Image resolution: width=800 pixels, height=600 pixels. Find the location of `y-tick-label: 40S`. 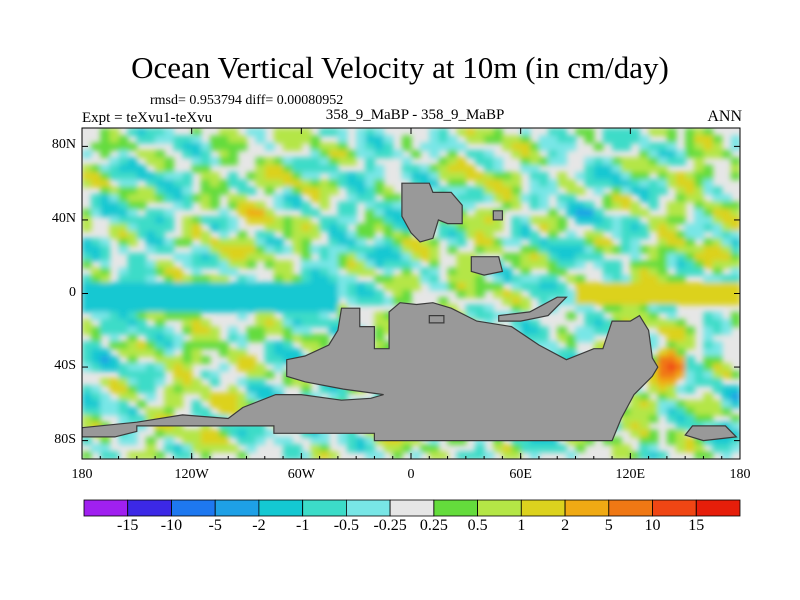

y-tick-label: 40S is located at coordinates (65, 366).